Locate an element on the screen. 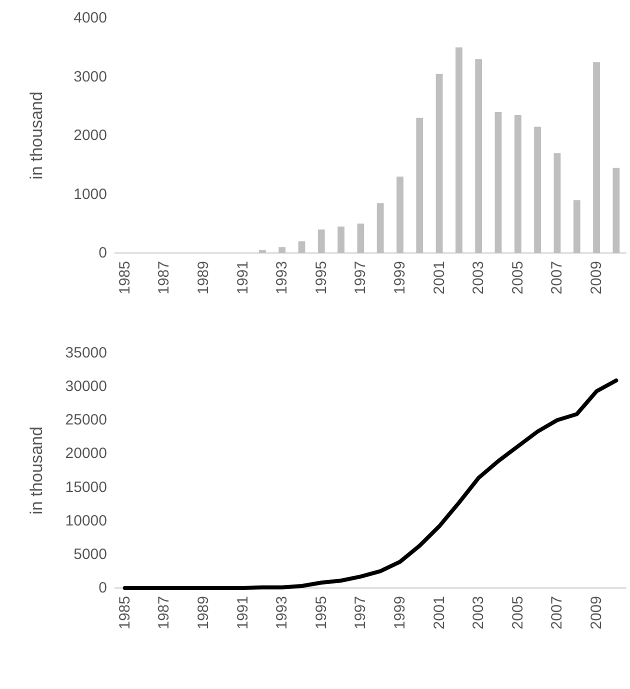 This screenshot has height=689, width=630. y-tick-label: 30000 is located at coordinates (86, 387).